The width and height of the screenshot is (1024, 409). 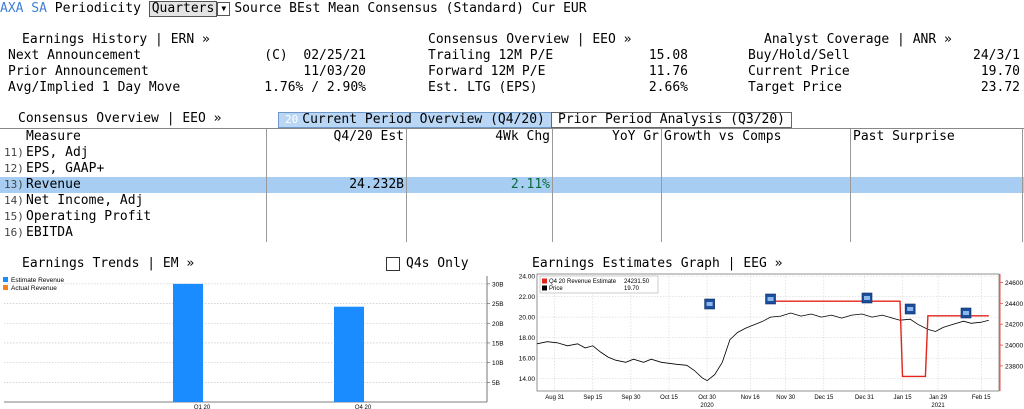 What do you see at coordinates (996, 55) in the screenshot?
I see `stat-value: 24/3/1` at bounding box center [996, 55].